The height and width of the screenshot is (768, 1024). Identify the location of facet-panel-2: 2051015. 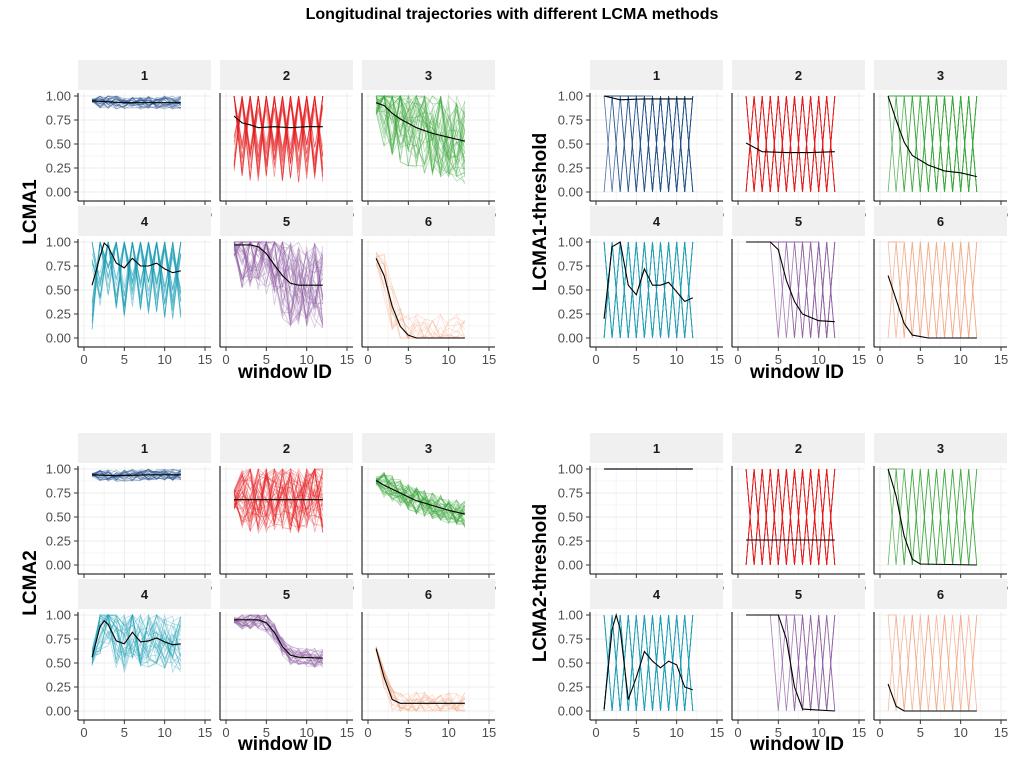
(286, 513).